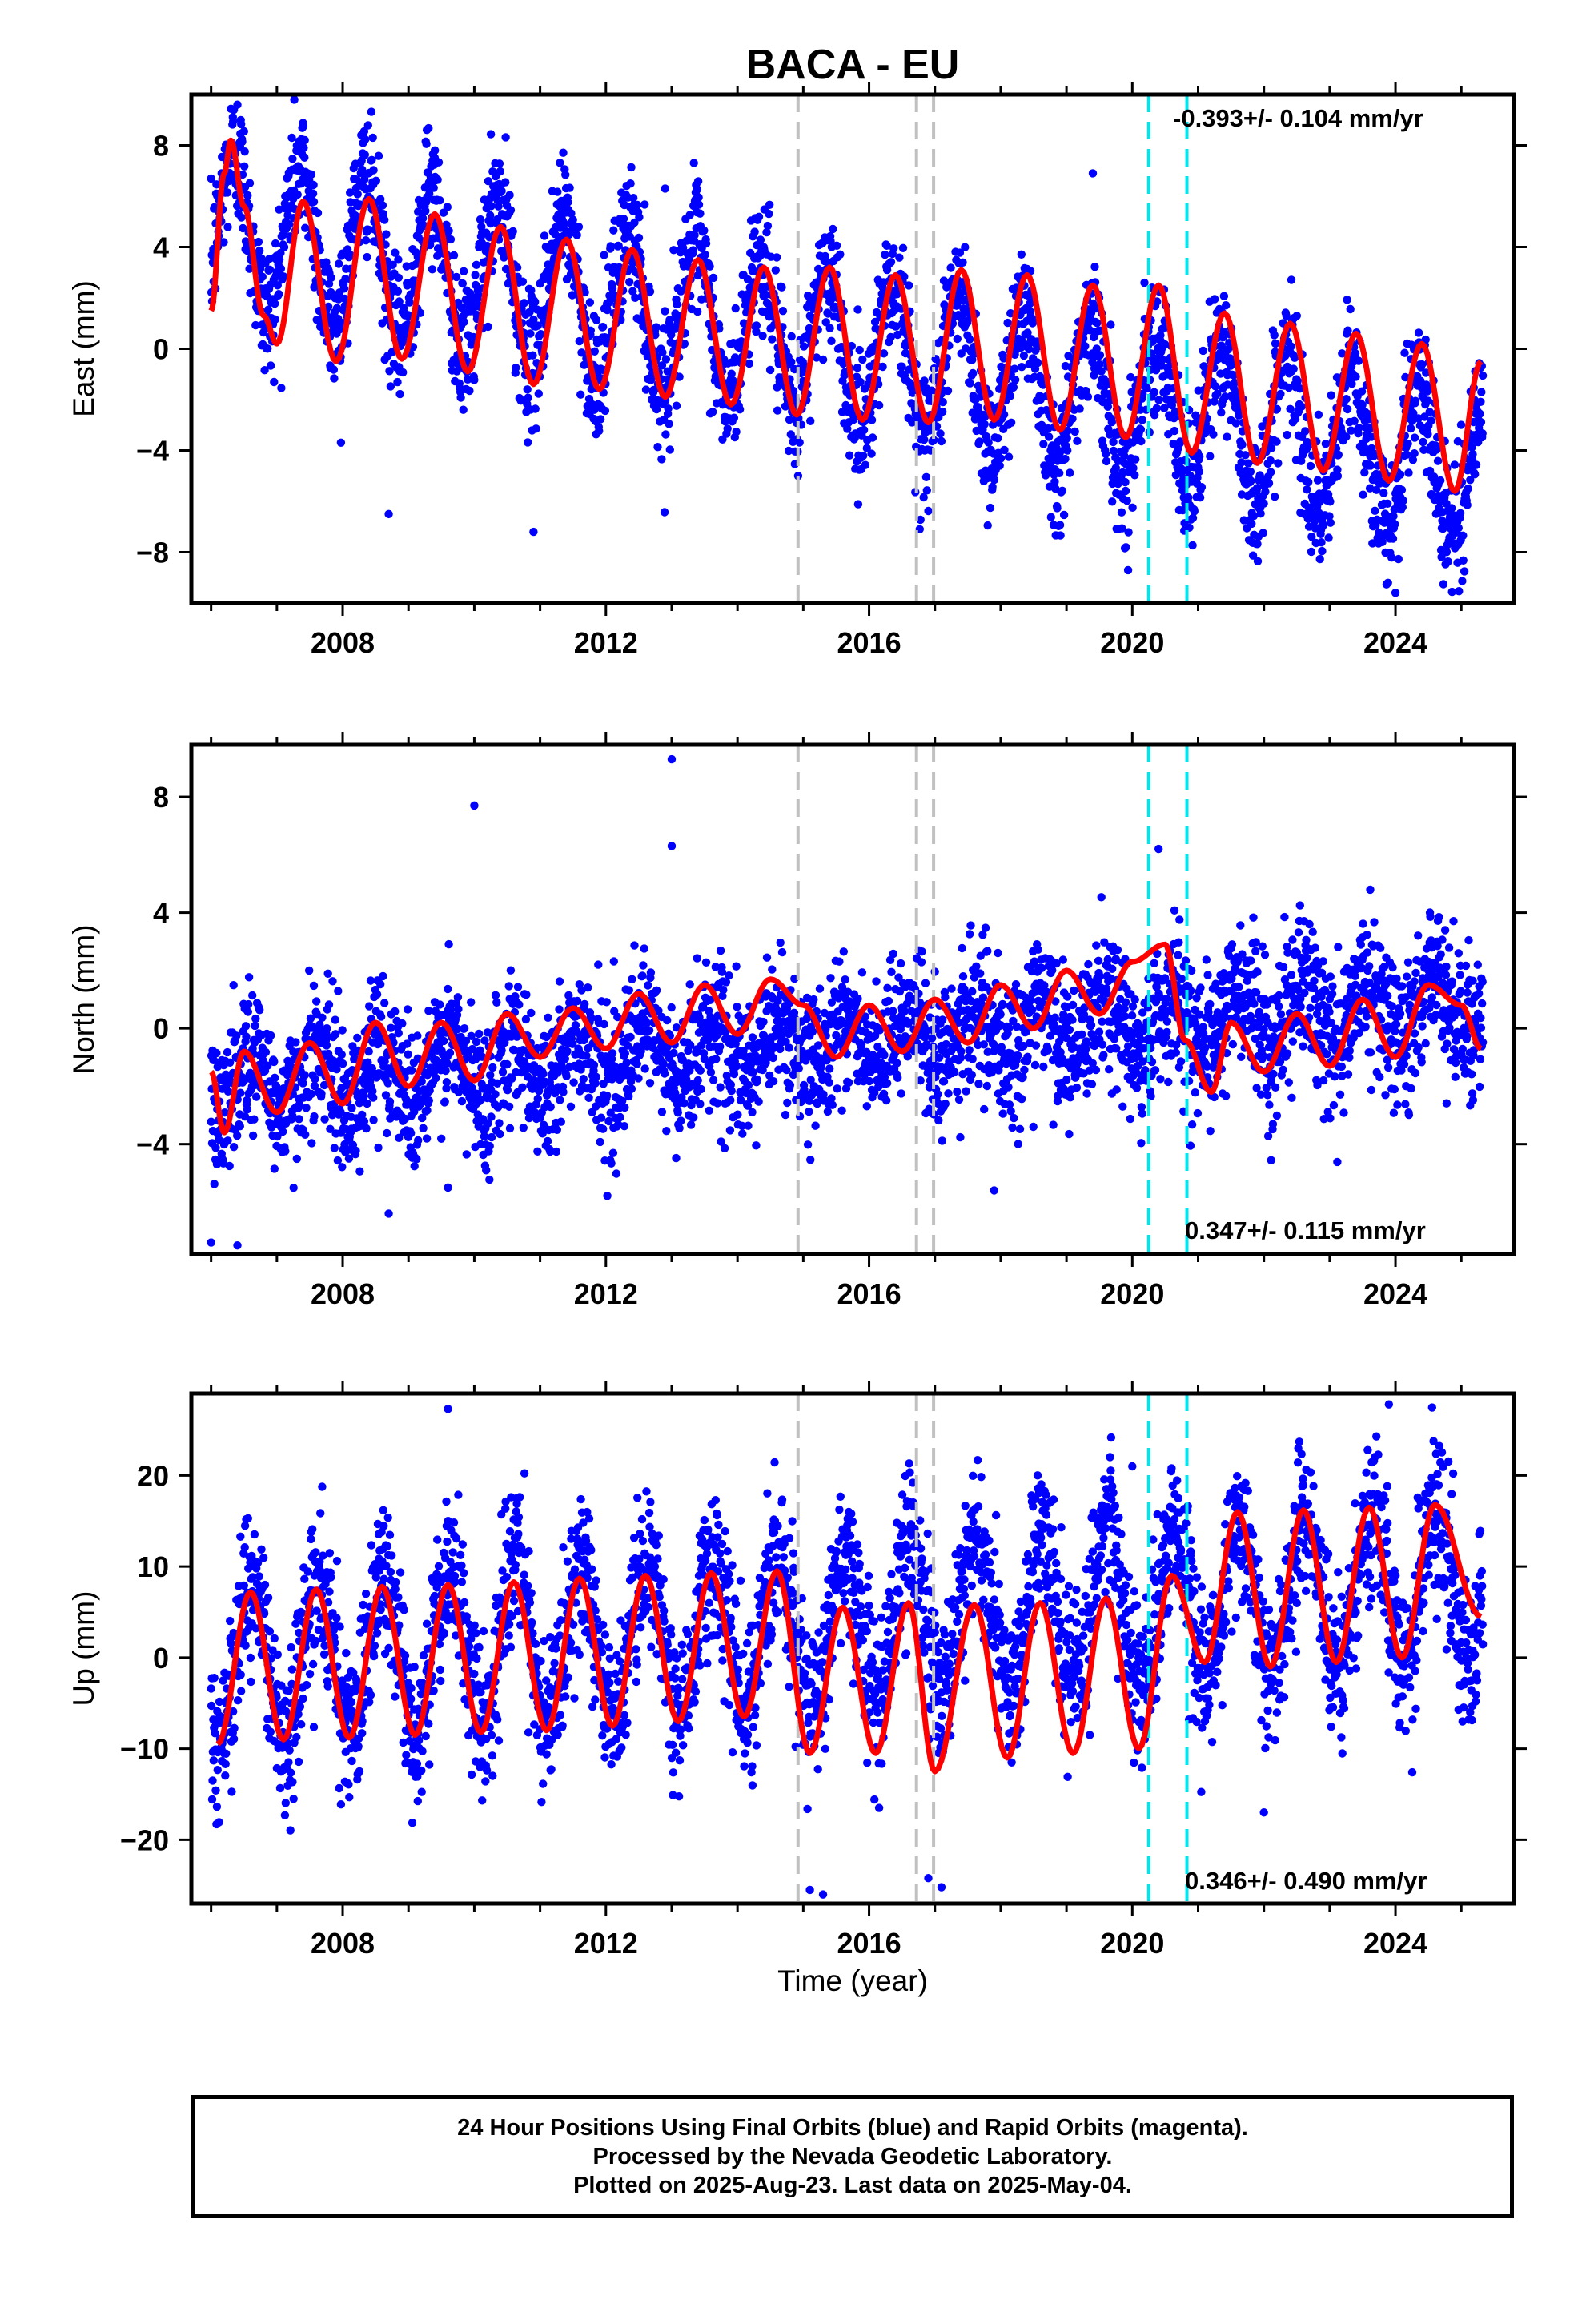  I want to click on x-tick-label: 2012, so click(606, 642).